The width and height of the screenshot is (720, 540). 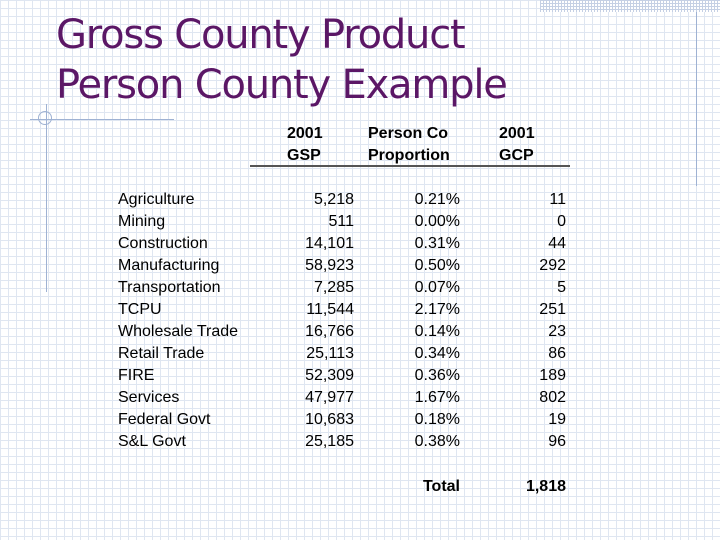 I want to click on decorative-right-rule, so click(x=696, y=99).